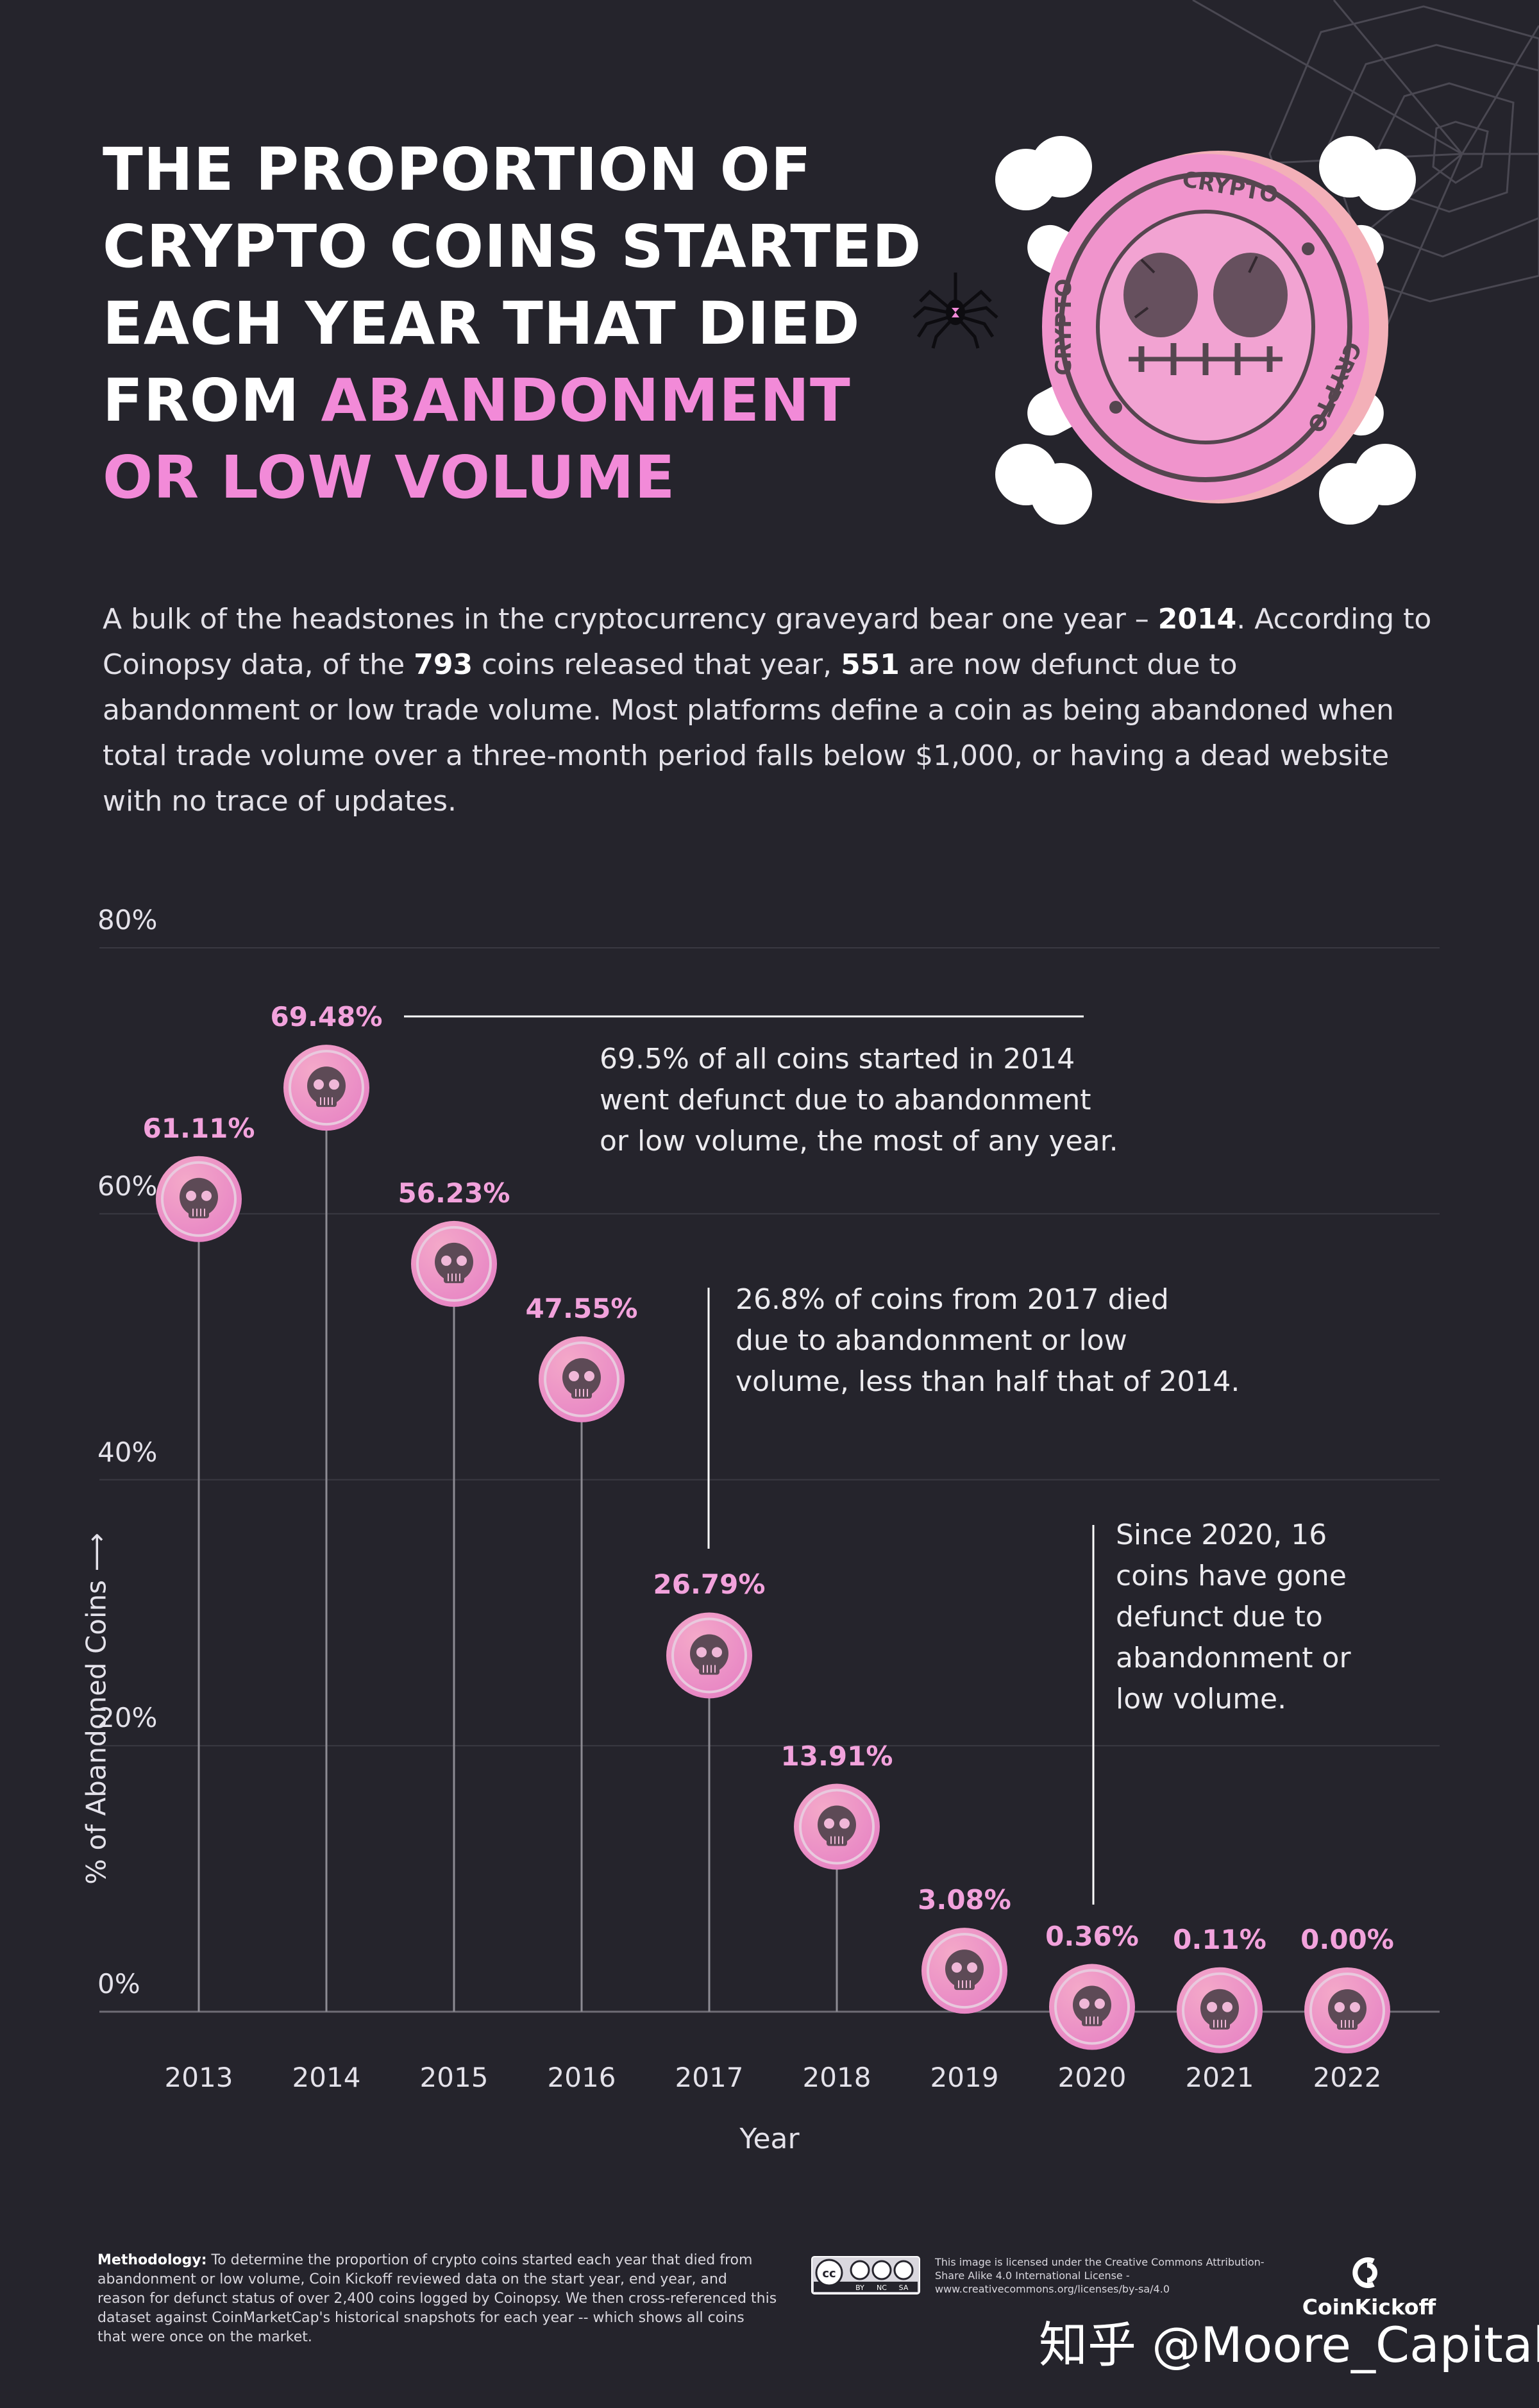 The height and width of the screenshot is (2408, 1539). What do you see at coordinates (859, 2288) in the screenshot?
I see `svg-text: BY` at bounding box center [859, 2288].